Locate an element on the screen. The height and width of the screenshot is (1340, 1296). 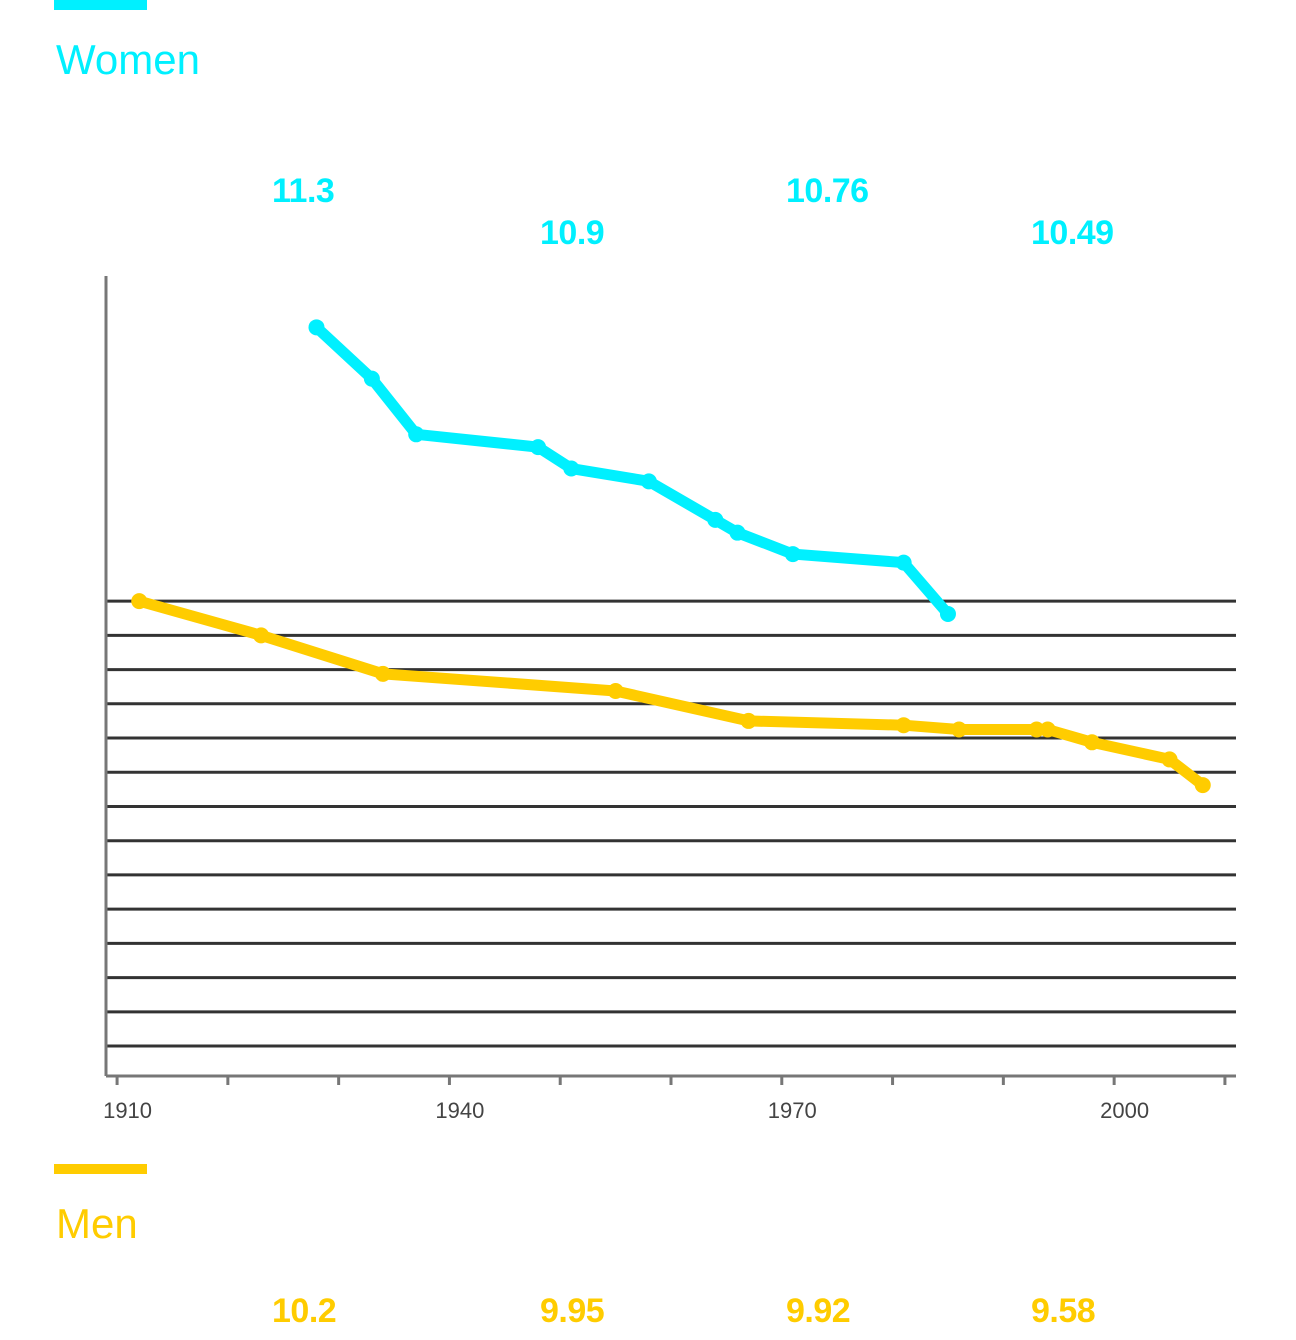
legend-women-label: Women is located at coordinates (128, 59).